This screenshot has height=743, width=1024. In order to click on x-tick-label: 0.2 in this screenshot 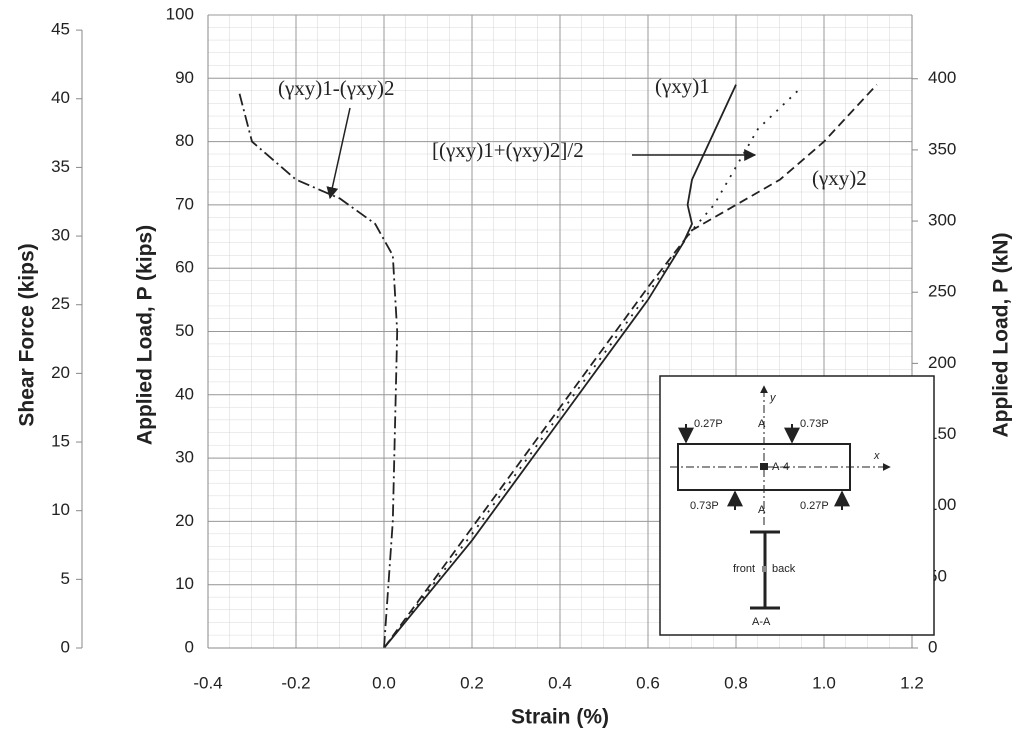, I will do `click(472, 682)`.